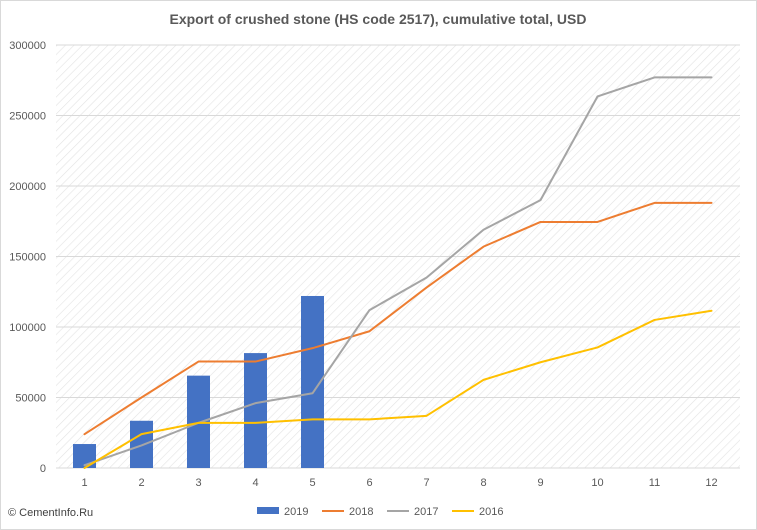  Describe the element at coordinates (84, 483) in the screenshot. I see `x-tick-label: 1` at that location.